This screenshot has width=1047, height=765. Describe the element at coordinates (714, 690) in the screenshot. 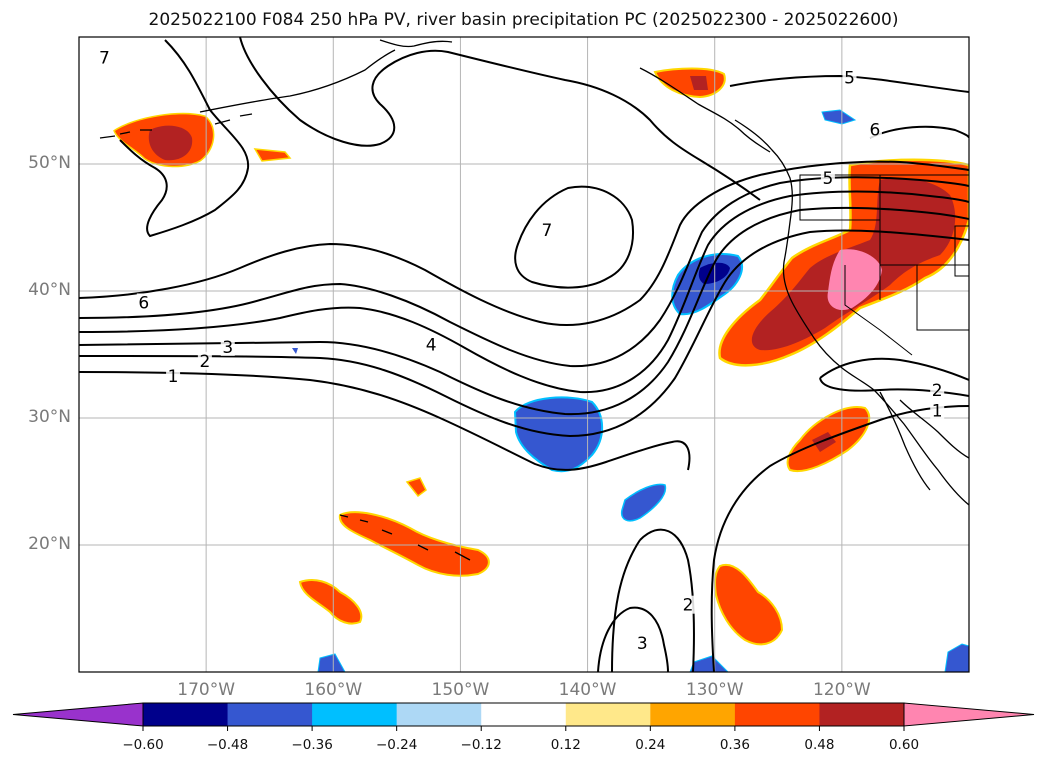

I see `longitude-label: 130°W` at that location.